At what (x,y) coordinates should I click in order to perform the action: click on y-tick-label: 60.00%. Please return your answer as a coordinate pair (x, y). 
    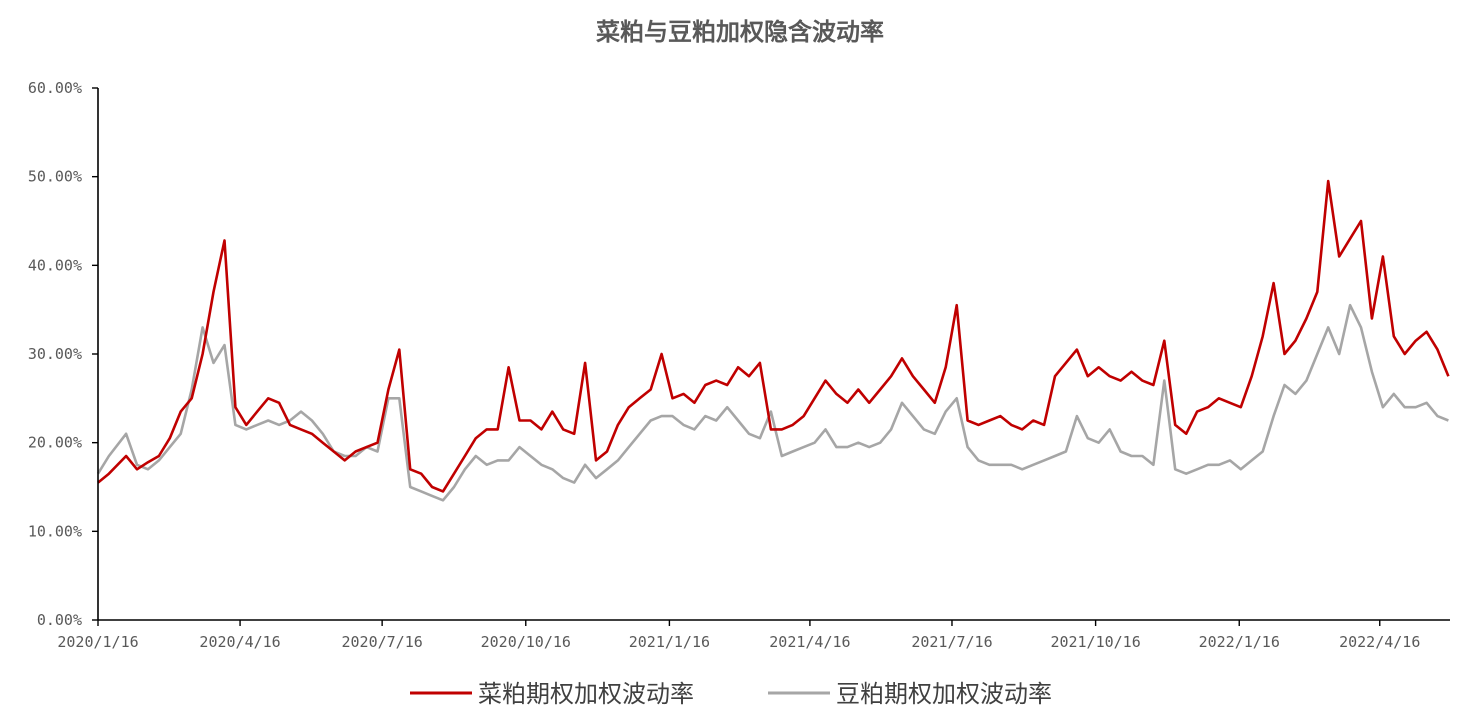
    Looking at the image, I should click on (55, 88).